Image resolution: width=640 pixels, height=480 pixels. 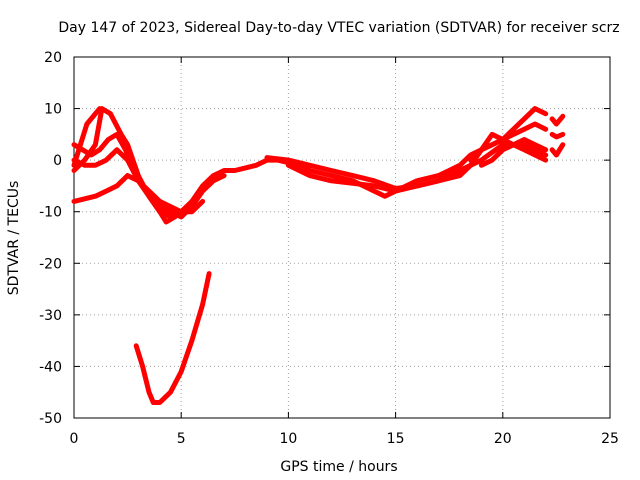 I want to click on y-axis-label: SDTVAR / TECUs, so click(x=14, y=238).